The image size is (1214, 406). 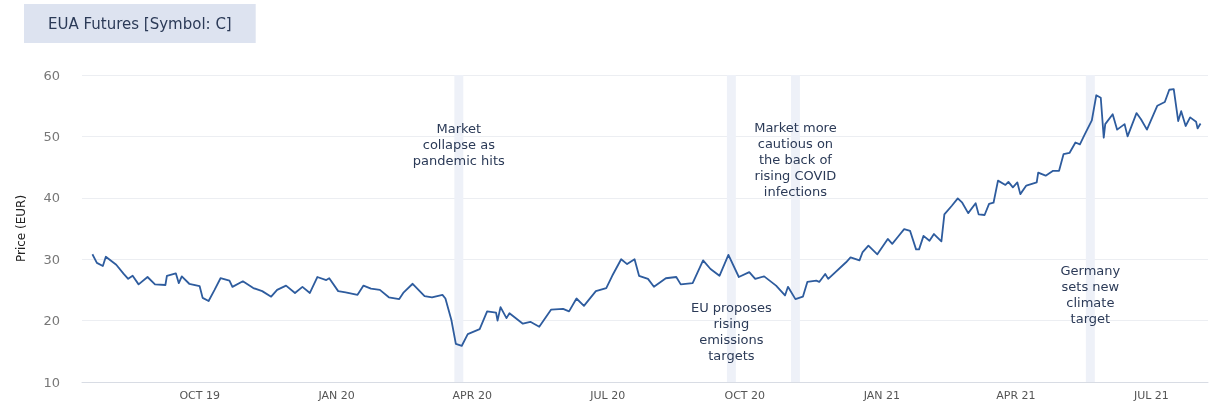 I want to click on x-tick-label: APR 20, so click(x=472, y=395).